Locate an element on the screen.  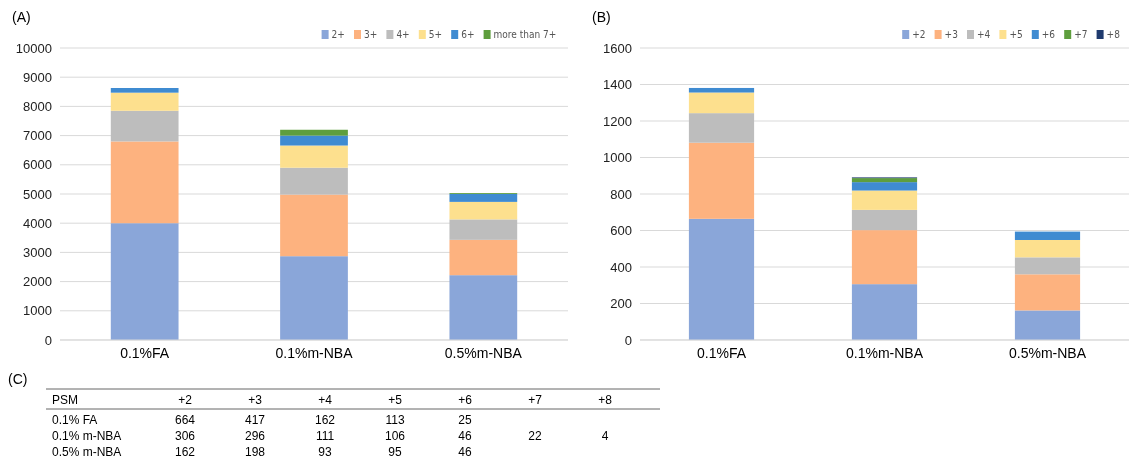
legend-label: +2 is located at coordinates (919, 34).